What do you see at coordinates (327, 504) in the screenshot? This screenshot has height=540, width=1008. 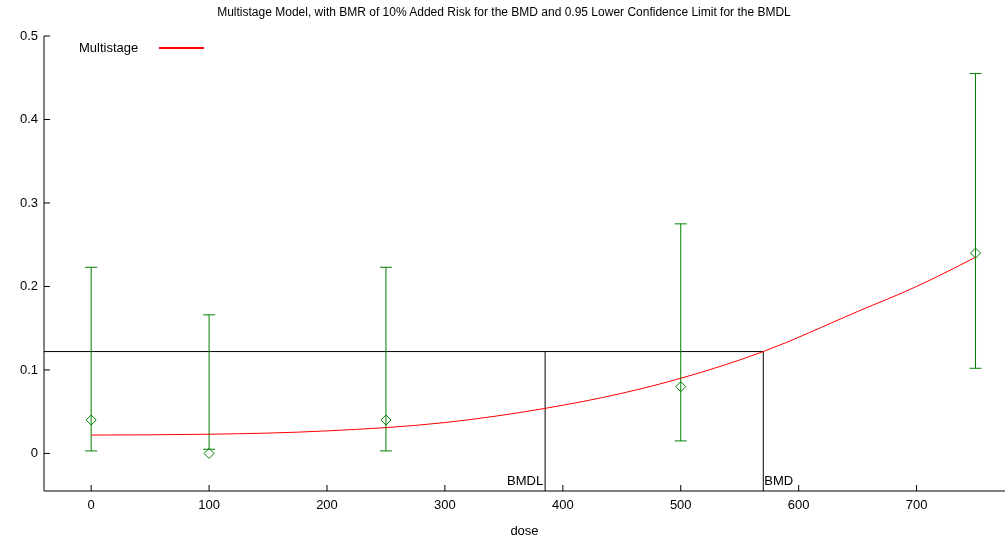 I see `x-tick-label: 200` at bounding box center [327, 504].